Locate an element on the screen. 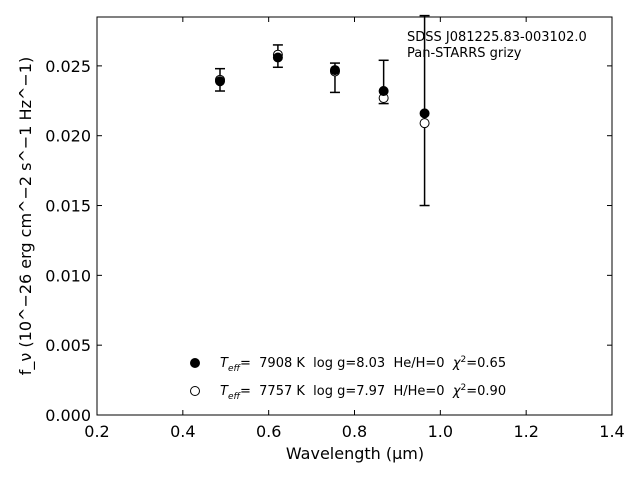 The image size is (640, 480). x-tick-label: 0.2 is located at coordinates (96, 431).